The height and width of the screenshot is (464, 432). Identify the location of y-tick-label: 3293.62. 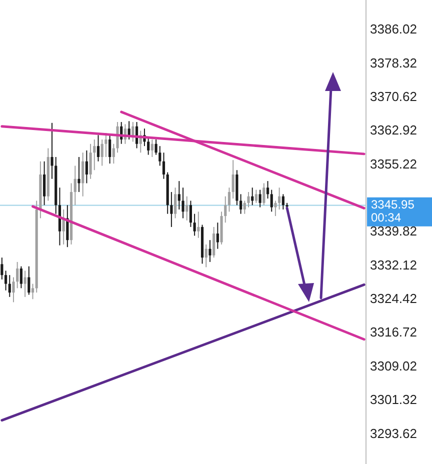
(393, 433).